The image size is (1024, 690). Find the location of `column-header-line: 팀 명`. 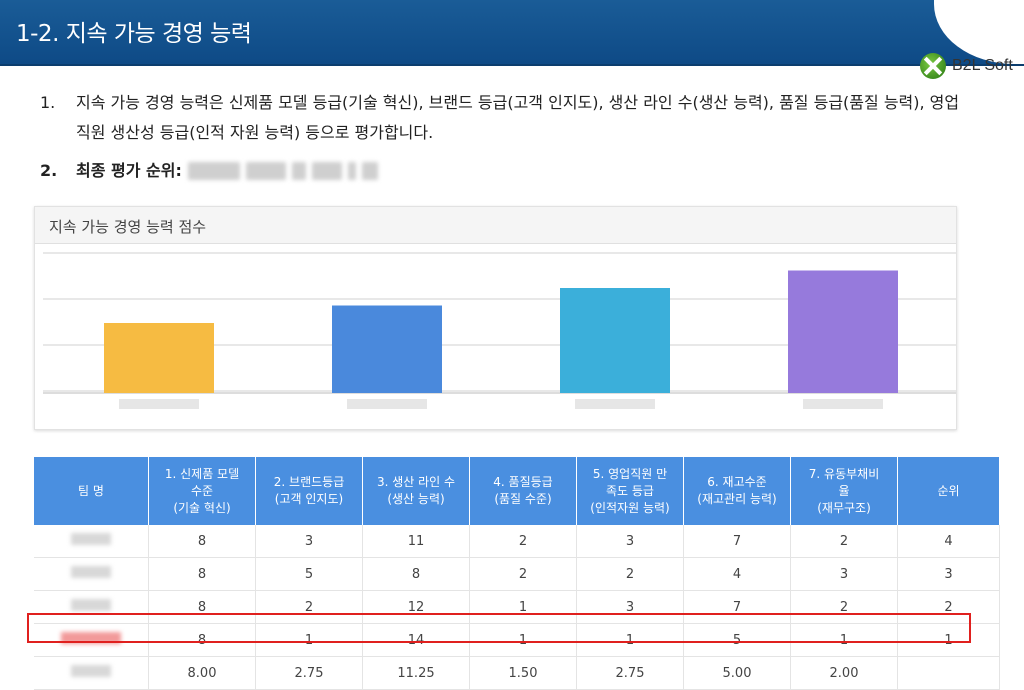

column-header-line: 팀 명 is located at coordinates (91, 490).